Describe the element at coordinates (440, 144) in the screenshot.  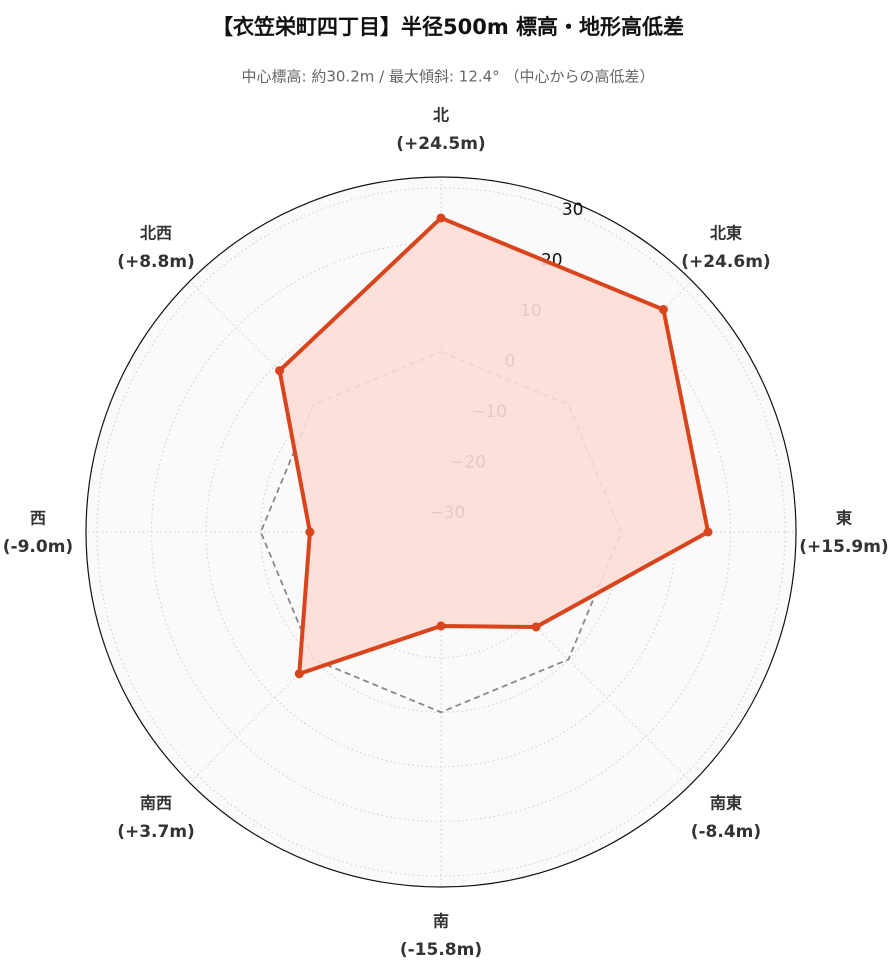
I see `category-value-label: (+24.5m)` at that location.